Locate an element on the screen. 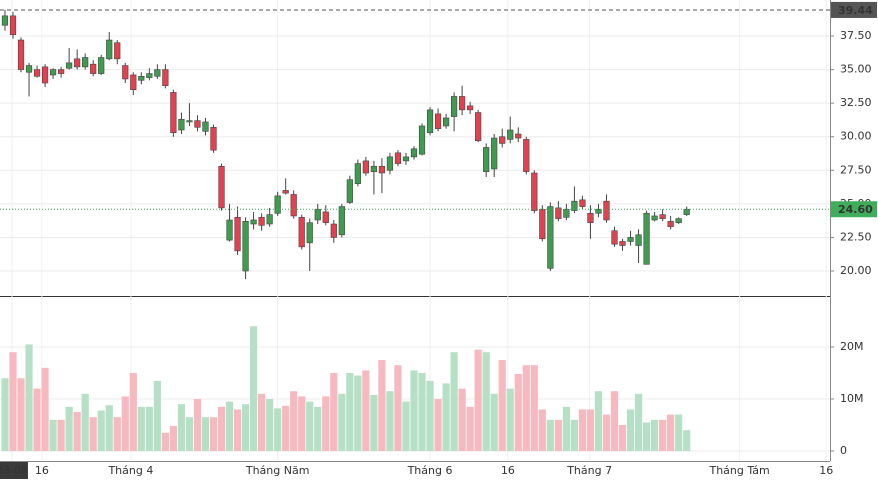  price-marker-label: 39.44 is located at coordinates (855, 10).